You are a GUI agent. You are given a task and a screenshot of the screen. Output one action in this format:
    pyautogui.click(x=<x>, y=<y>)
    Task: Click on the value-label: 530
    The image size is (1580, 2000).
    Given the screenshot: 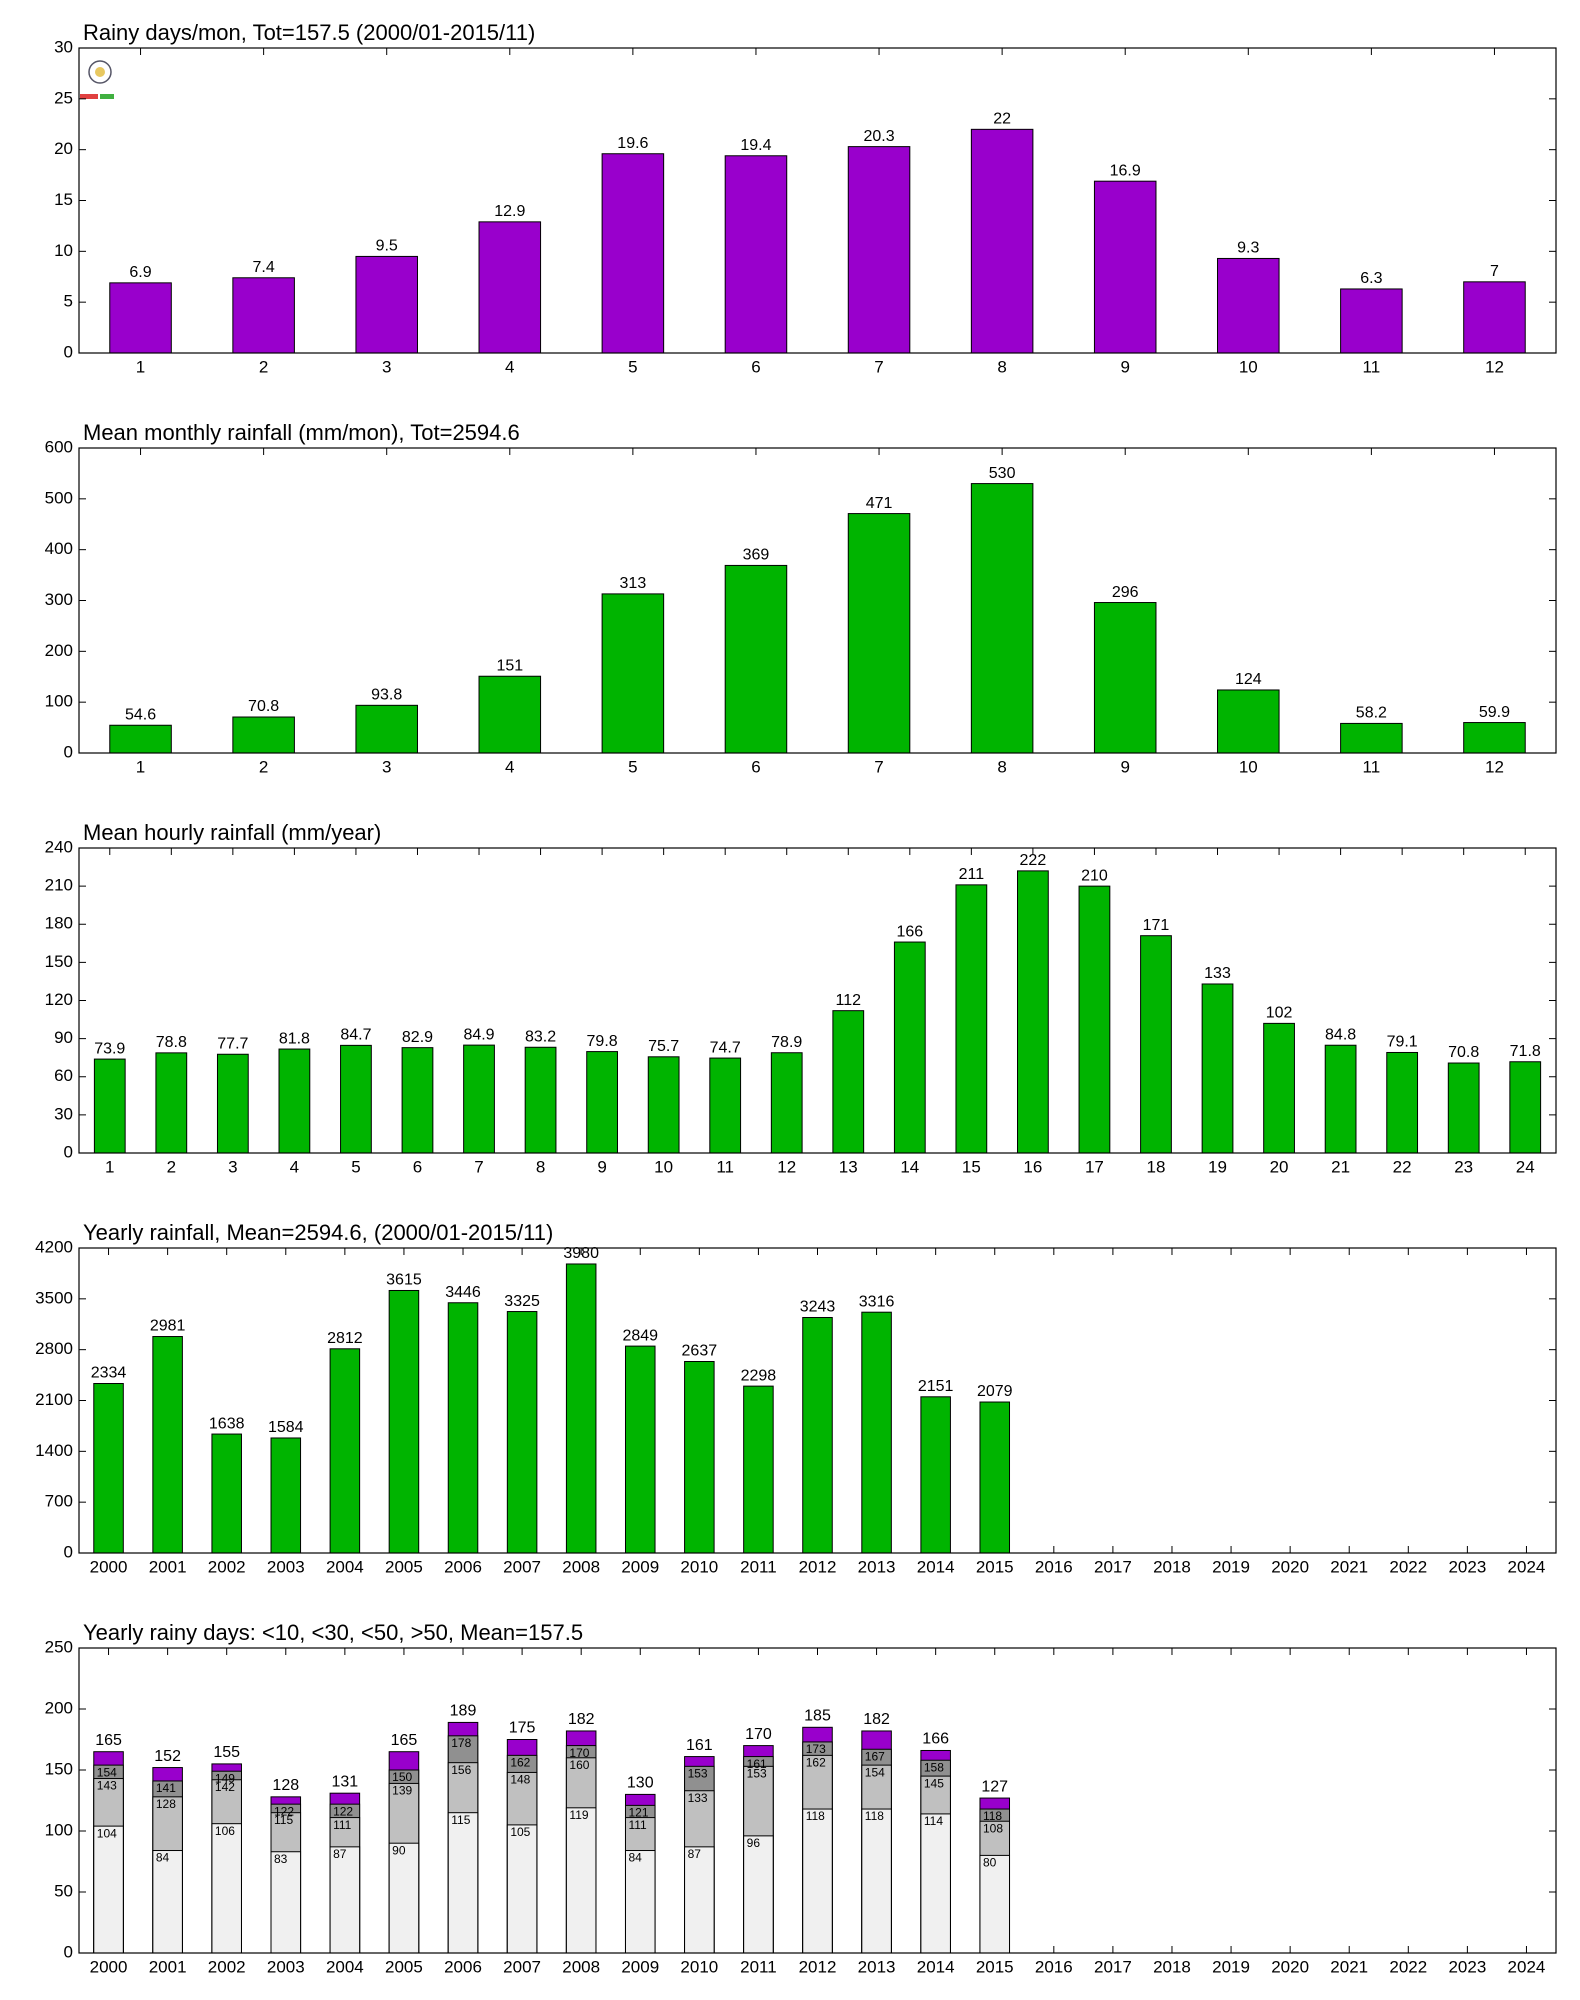 What is the action you would take?
    pyautogui.click(x=1002, y=473)
    